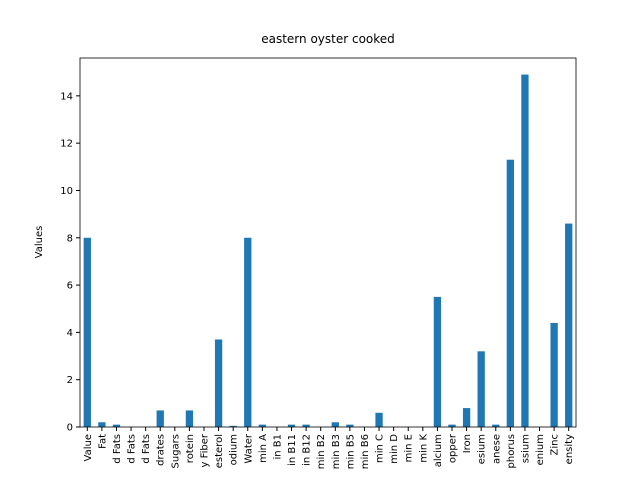 This screenshot has width=640, height=480. I want to click on x-tick-label: ensity, so click(569, 449).